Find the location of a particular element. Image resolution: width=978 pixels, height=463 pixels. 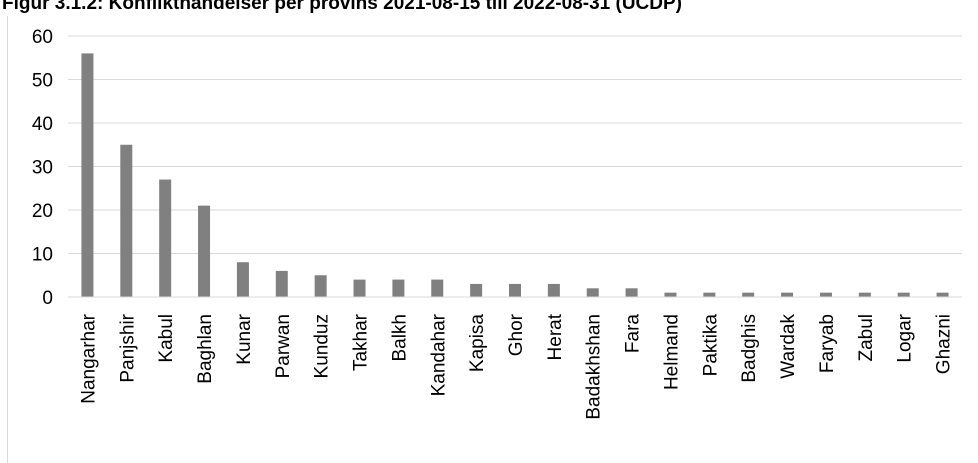

bar-ghazni is located at coordinates (942, 294).